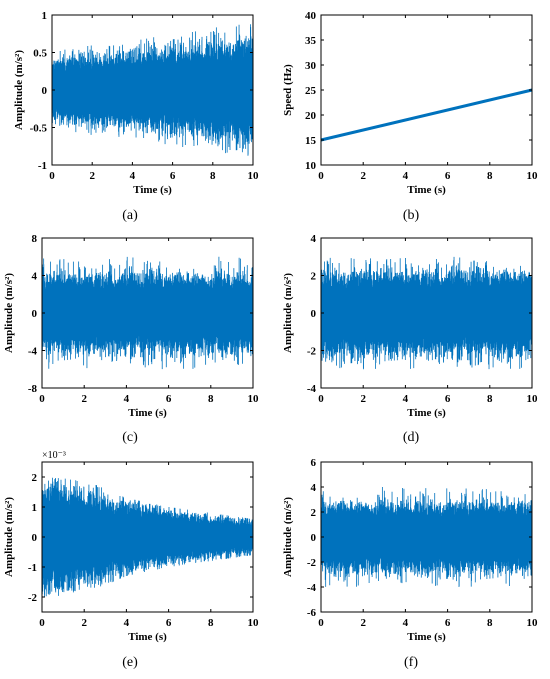 The image size is (550, 679). What do you see at coordinates (147, 413) in the screenshot?
I see `x-axis-label-c: Time (s)` at bounding box center [147, 413].